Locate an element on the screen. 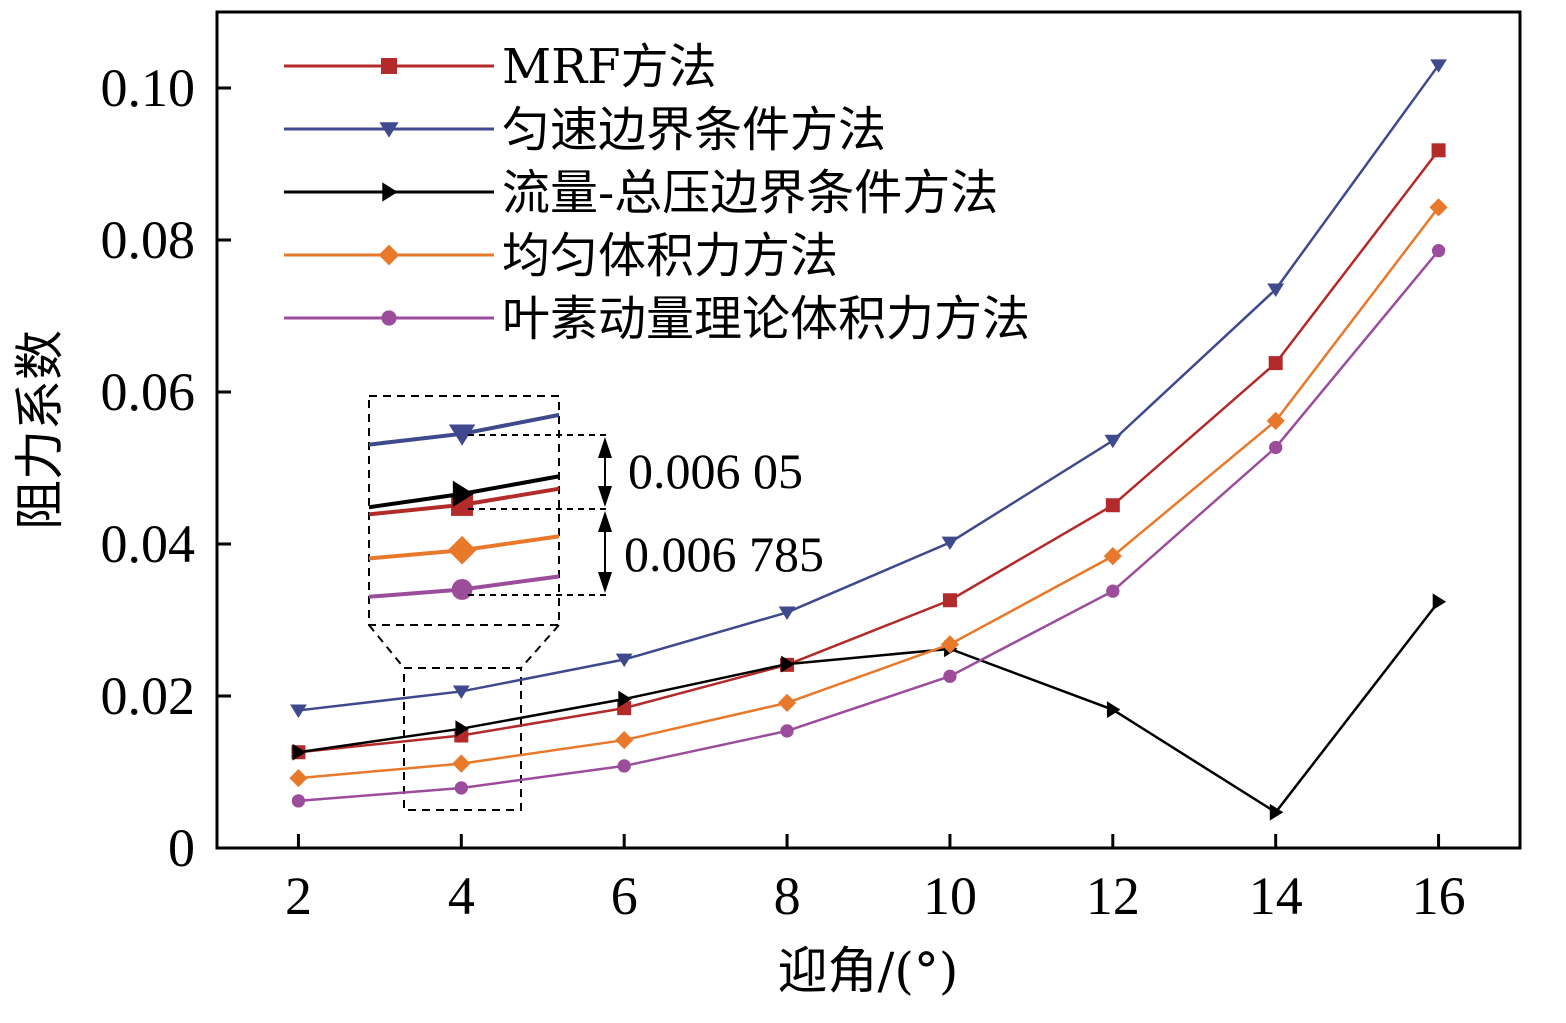 The width and height of the screenshot is (1566, 1023). arrowhead-lower-bottom is located at coordinates (605, 582).